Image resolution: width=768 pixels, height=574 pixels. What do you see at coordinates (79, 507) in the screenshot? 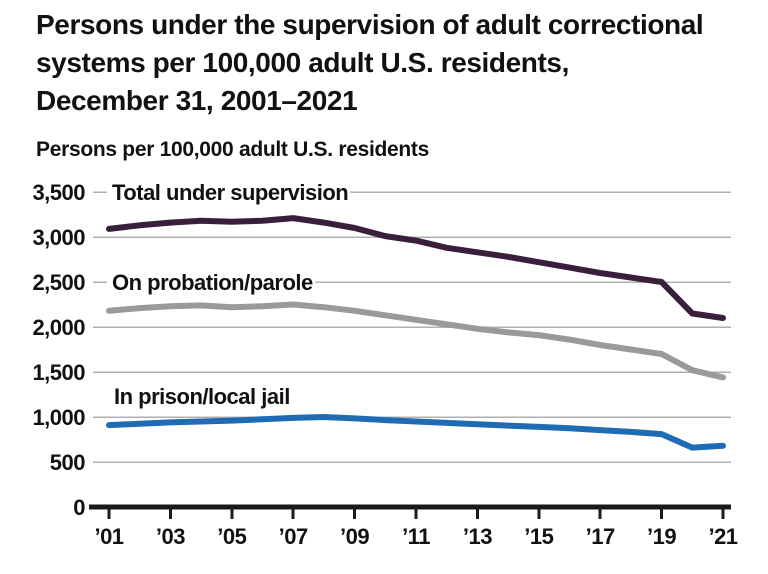
I see `y-tick-label: 0` at bounding box center [79, 507].